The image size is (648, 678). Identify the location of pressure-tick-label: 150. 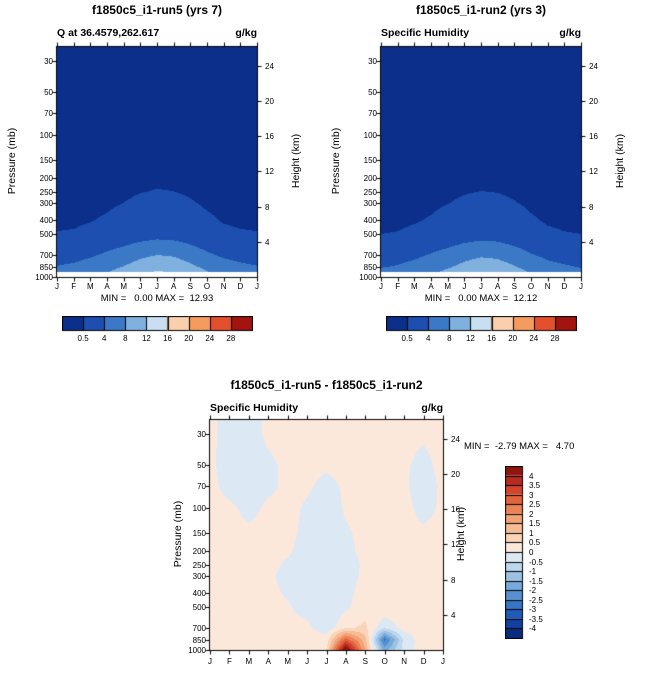
(370, 160).